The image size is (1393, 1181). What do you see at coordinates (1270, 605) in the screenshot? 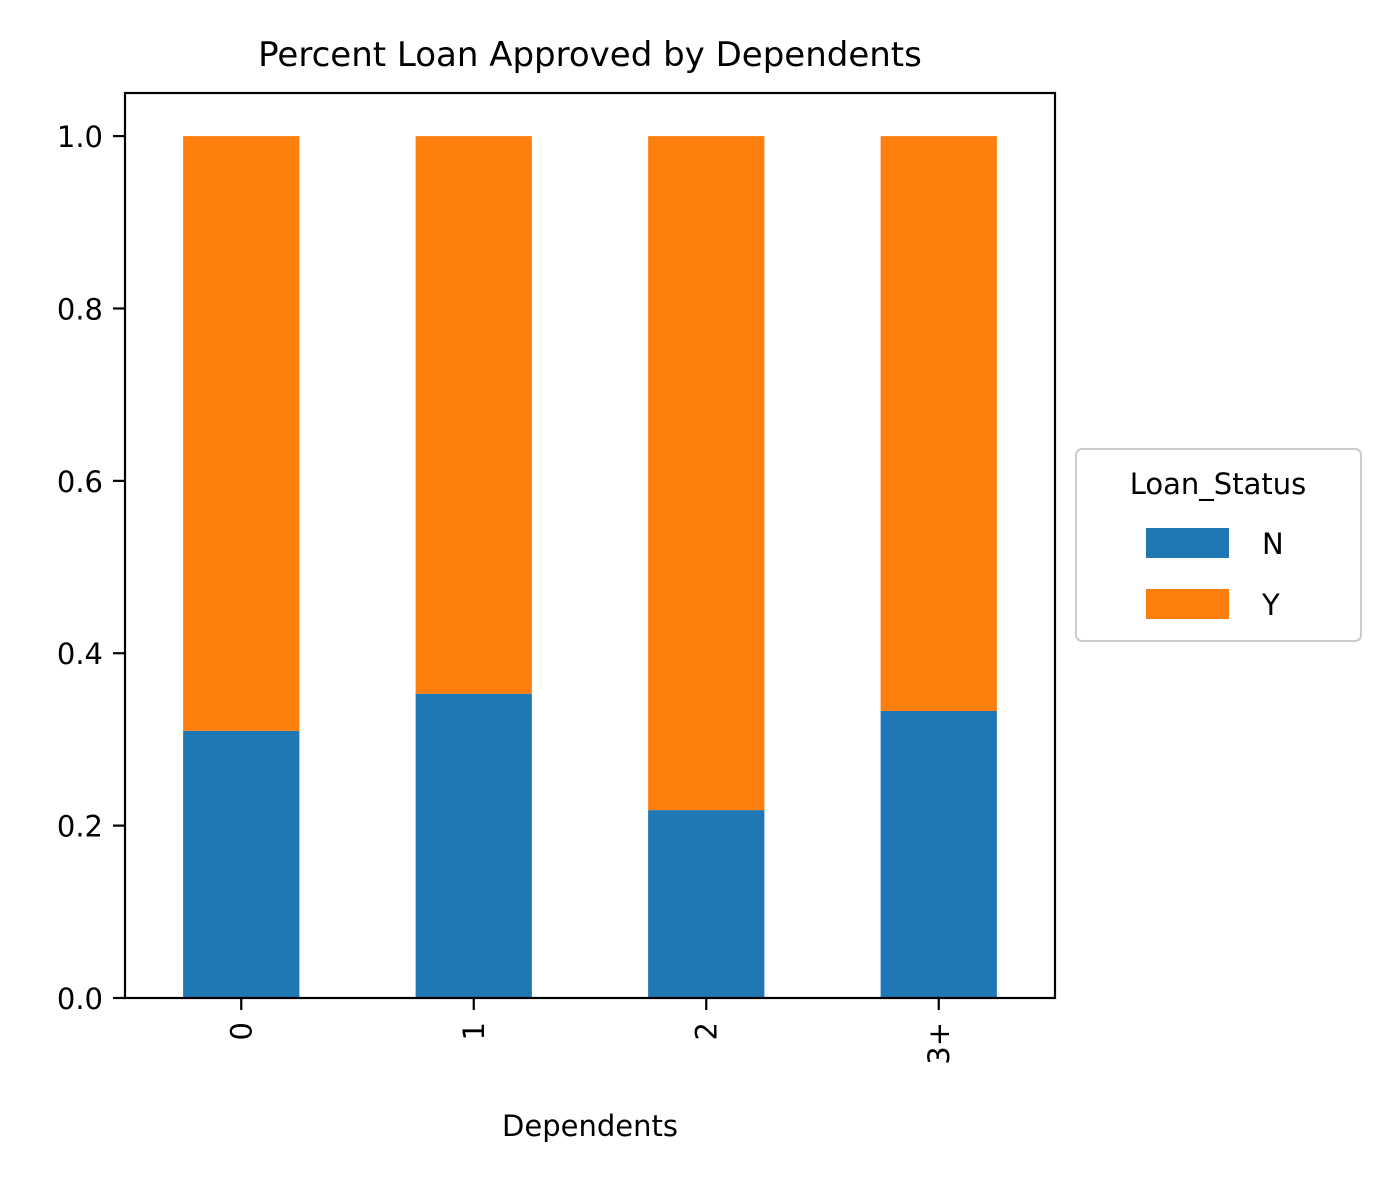
I see `legend-label-y: Y` at bounding box center [1270, 605].